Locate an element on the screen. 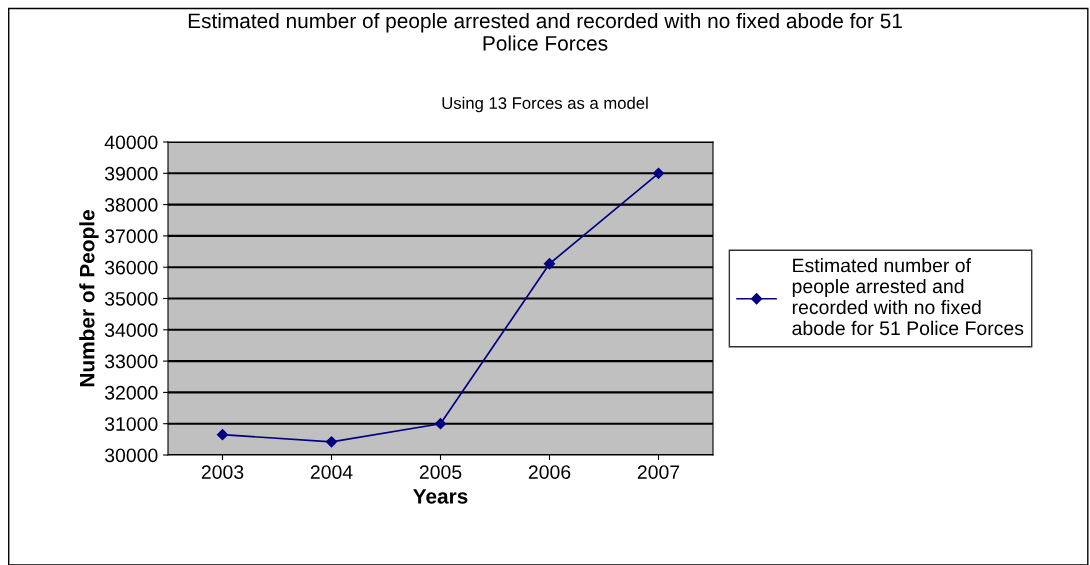 This screenshot has height=565, width=1090. x-tick-label: 2005 is located at coordinates (440, 472).